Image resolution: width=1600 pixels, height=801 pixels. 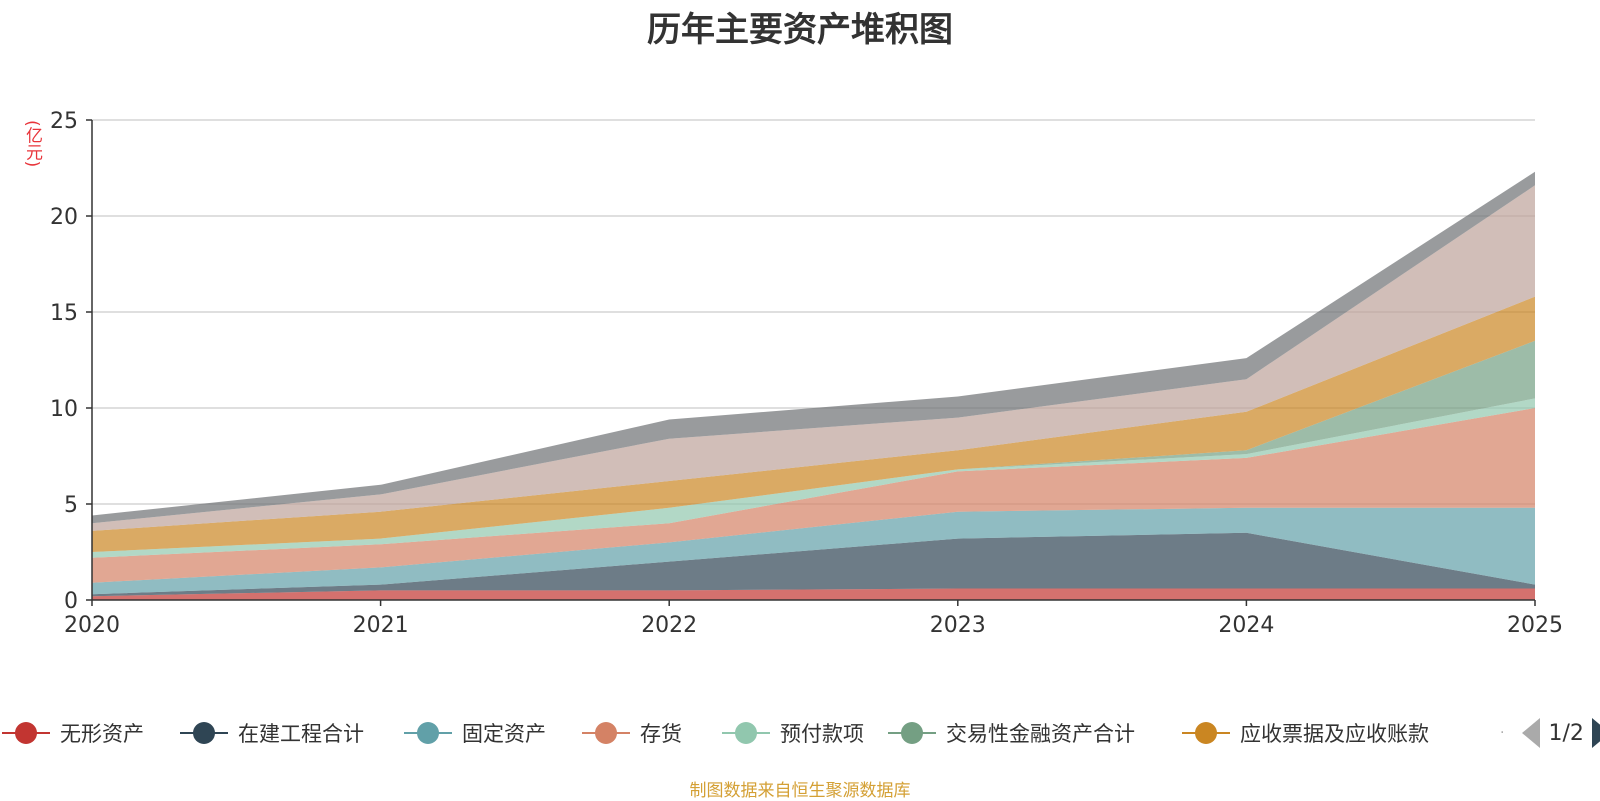 What do you see at coordinates (669, 625) in the screenshot?
I see `x-tick-label: 2022` at bounding box center [669, 625].